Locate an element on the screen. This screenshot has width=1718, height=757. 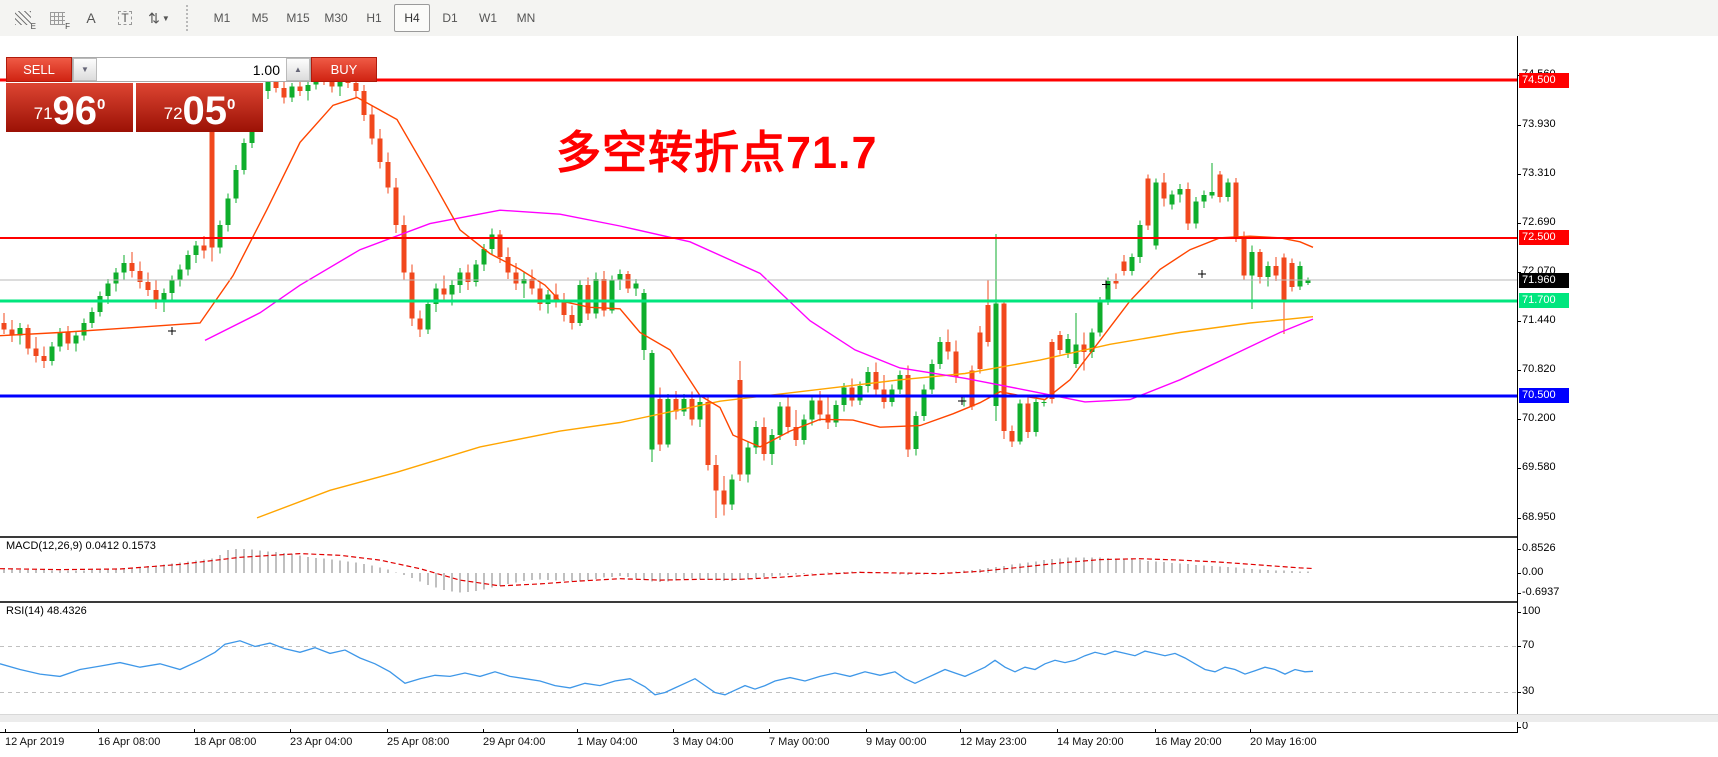
macd-tick: 0.8526 is located at coordinates (1539, 548).